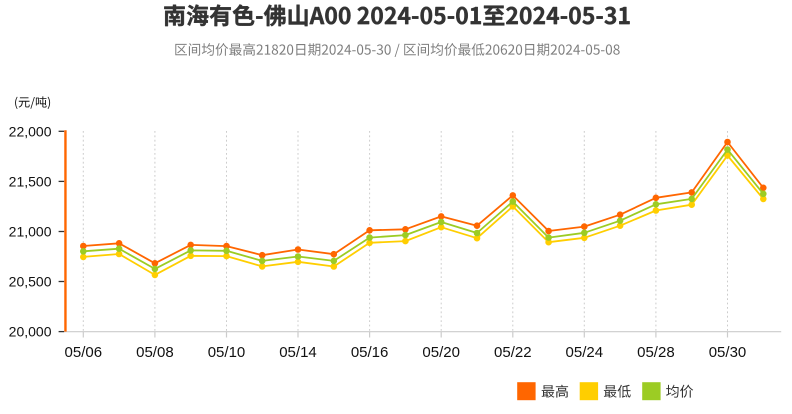 The image size is (792, 414). Describe the element at coordinates (513, 352) in the screenshot. I see `svg-text: 05/22` at that location.